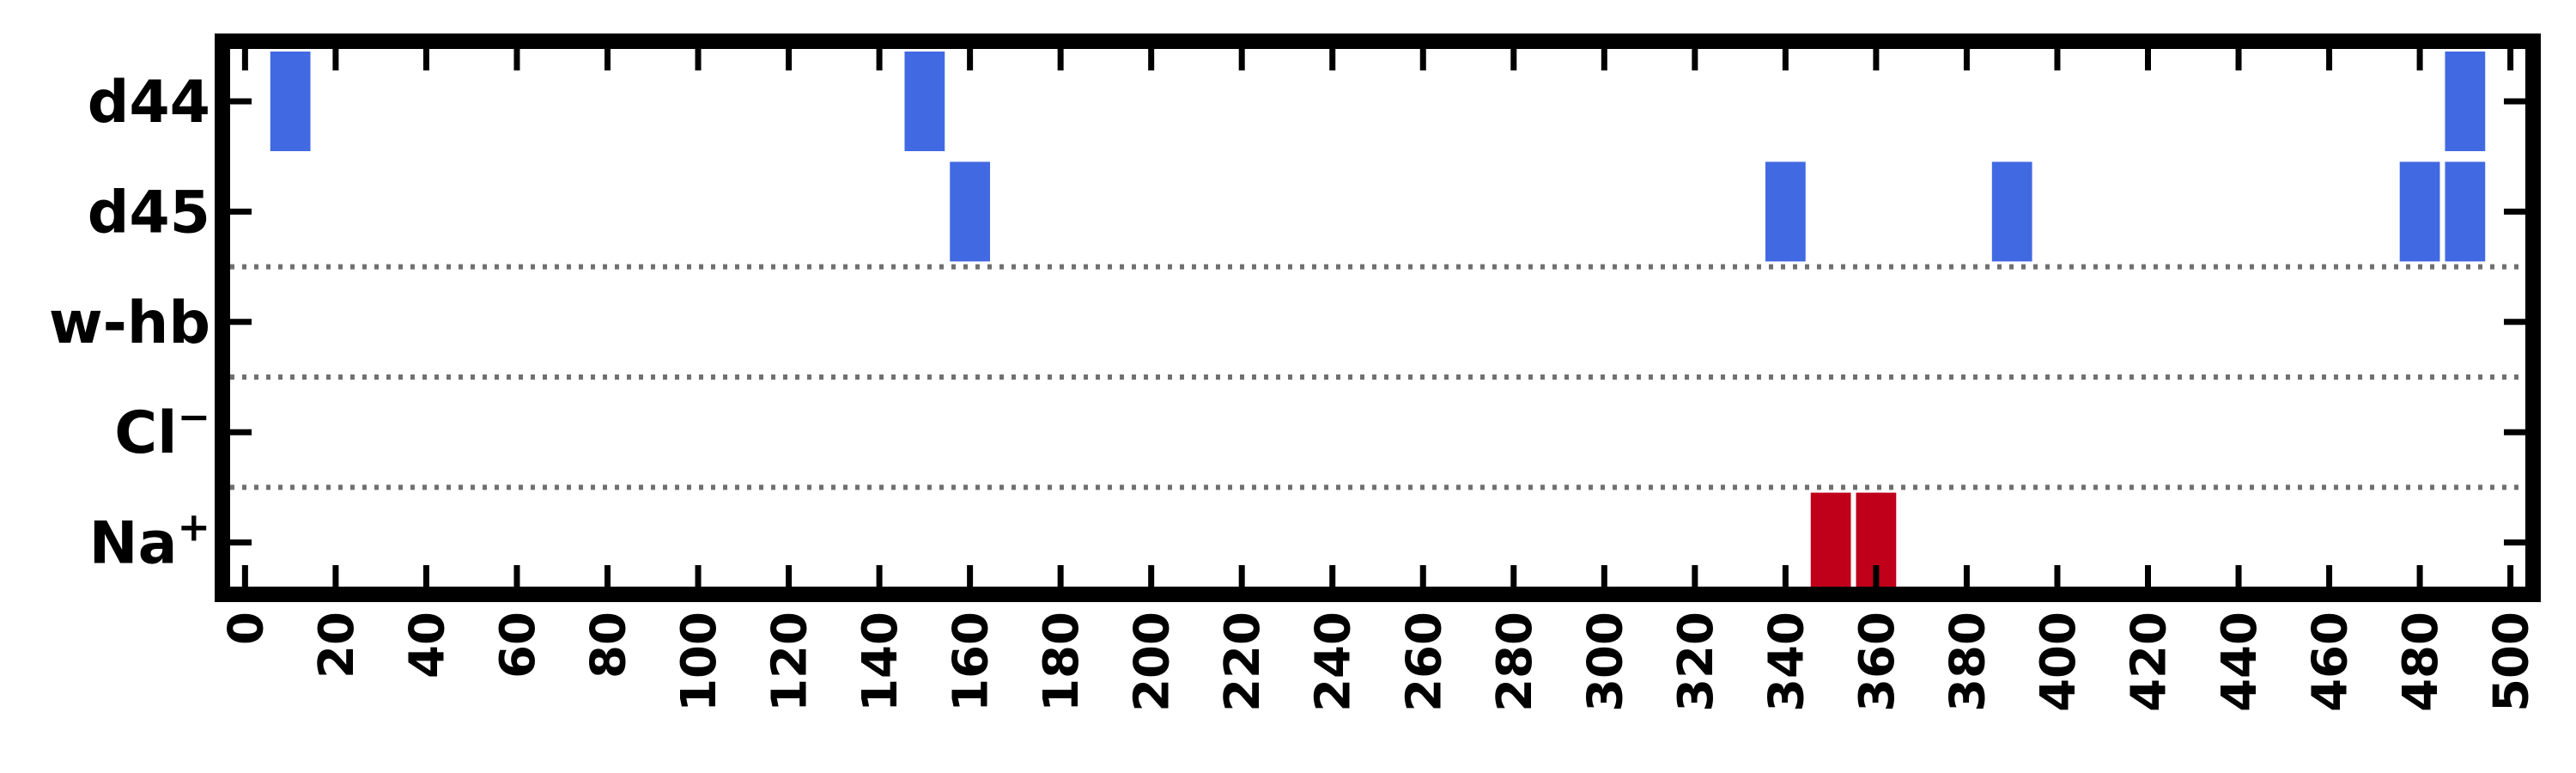  I want to click on xtick-label-180: 180, so click(1062, 662).